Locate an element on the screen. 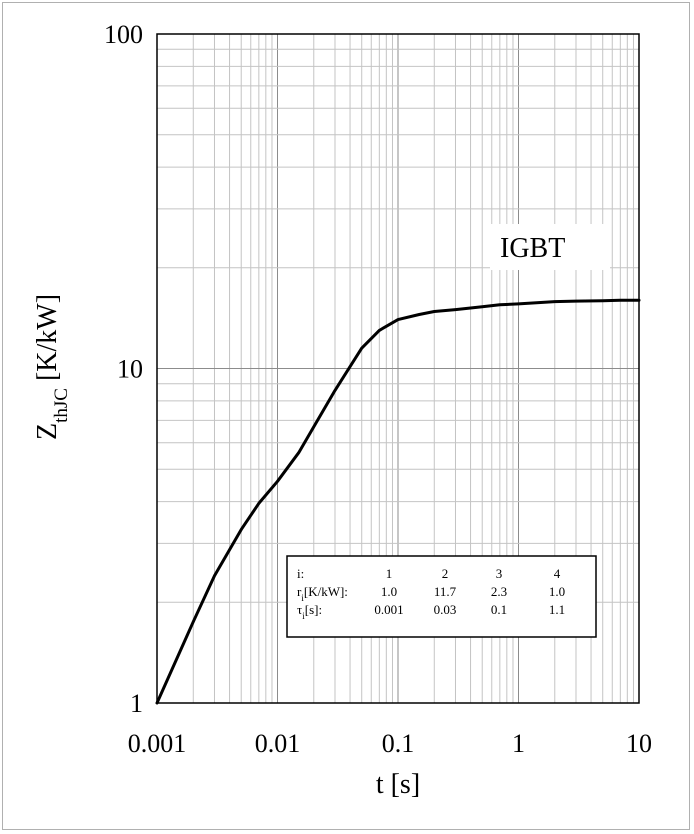  parameter-table-cell: 1 is located at coordinates (389, 573).